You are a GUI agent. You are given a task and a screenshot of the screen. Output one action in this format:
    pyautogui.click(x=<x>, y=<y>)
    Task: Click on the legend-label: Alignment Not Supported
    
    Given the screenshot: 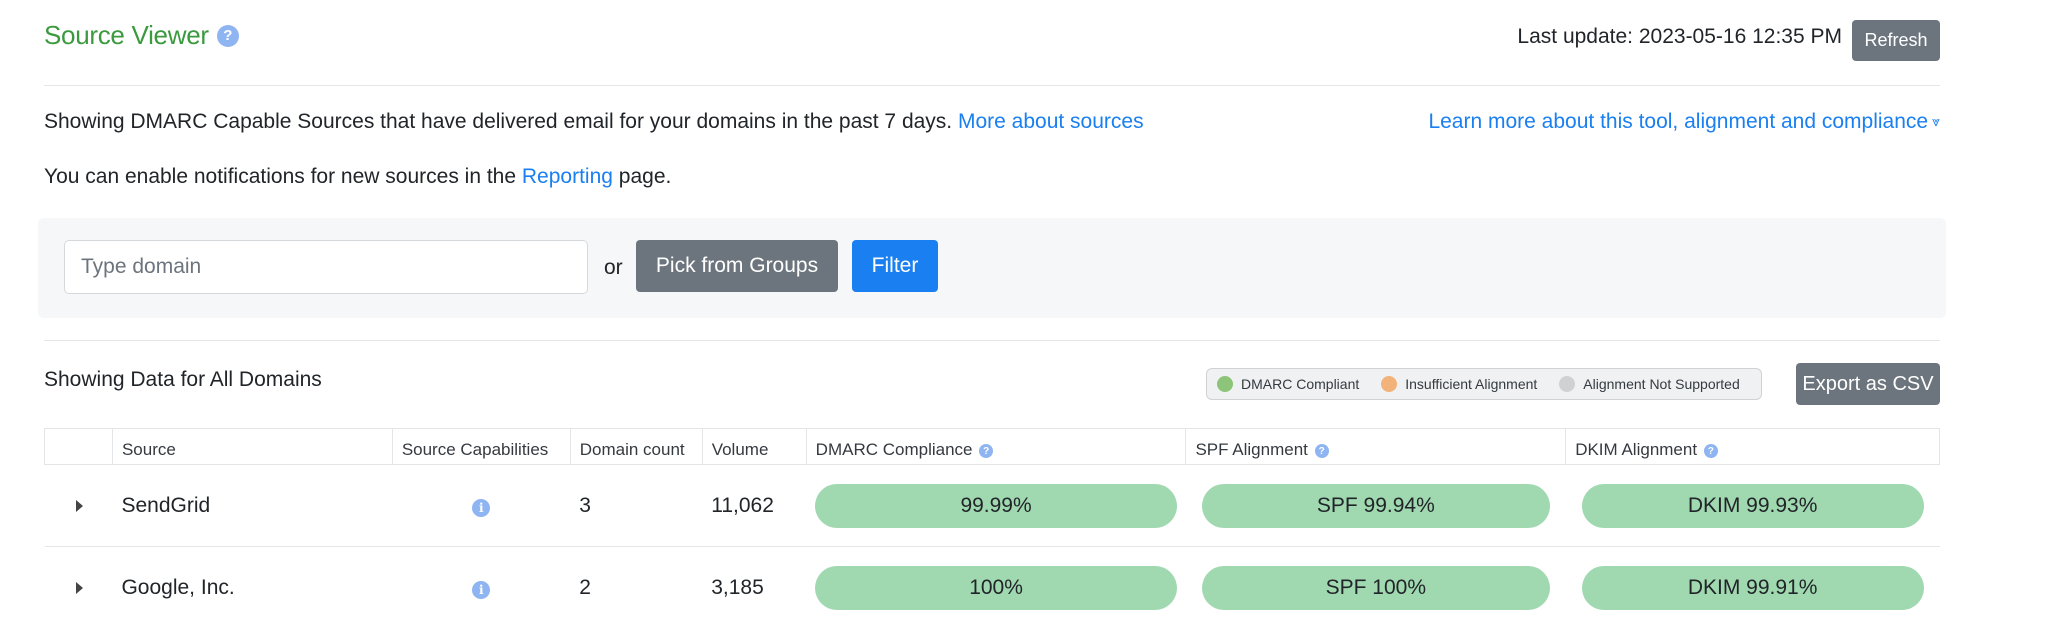 What is the action you would take?
    pyautogui.click(x=1661, y=384)
    